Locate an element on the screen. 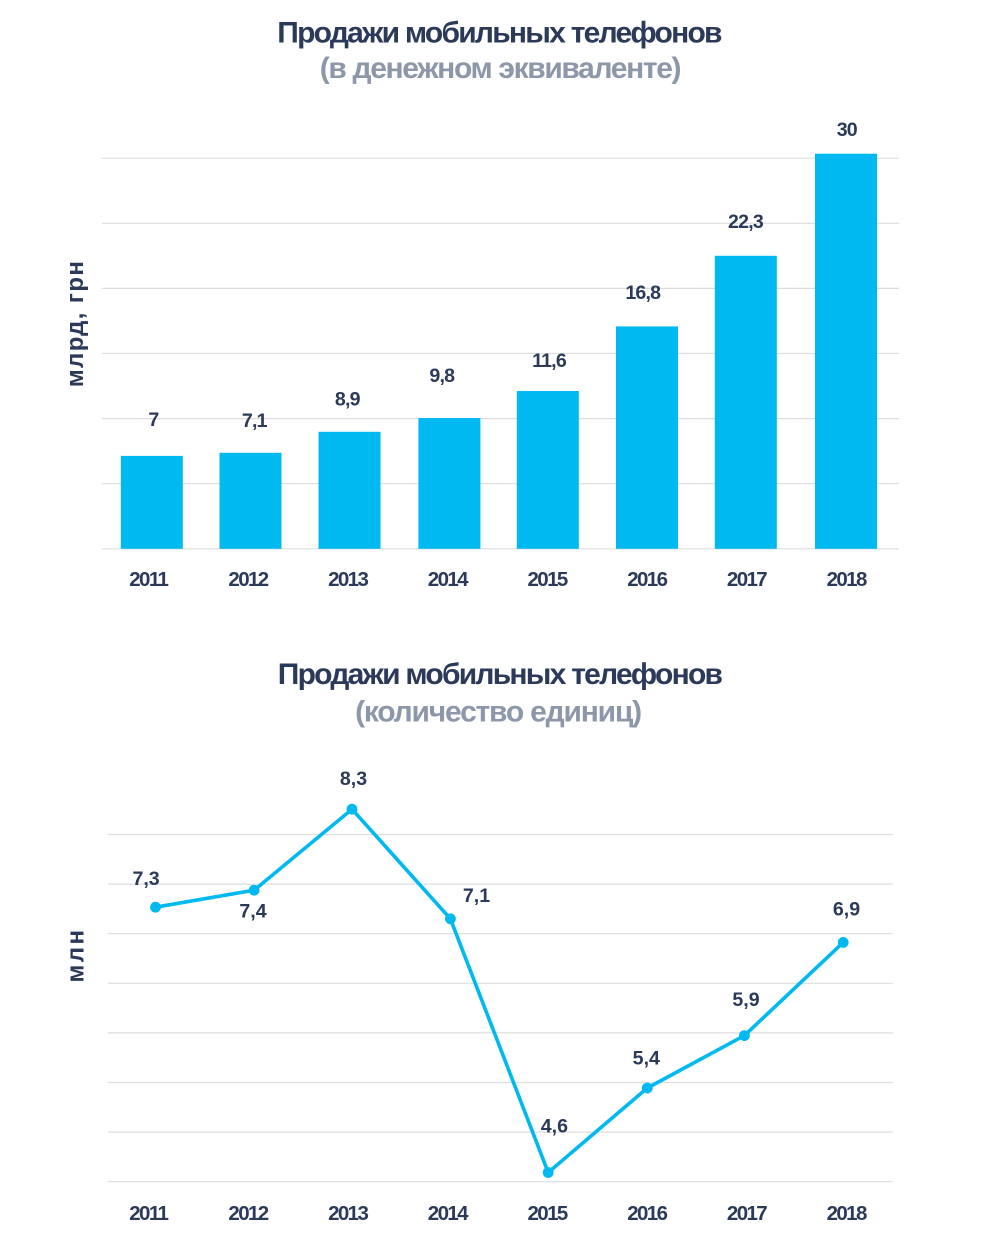 This screenshot has height=1250, width=1000. svg-text: млрд, грн is located at coordinates (75, 323).